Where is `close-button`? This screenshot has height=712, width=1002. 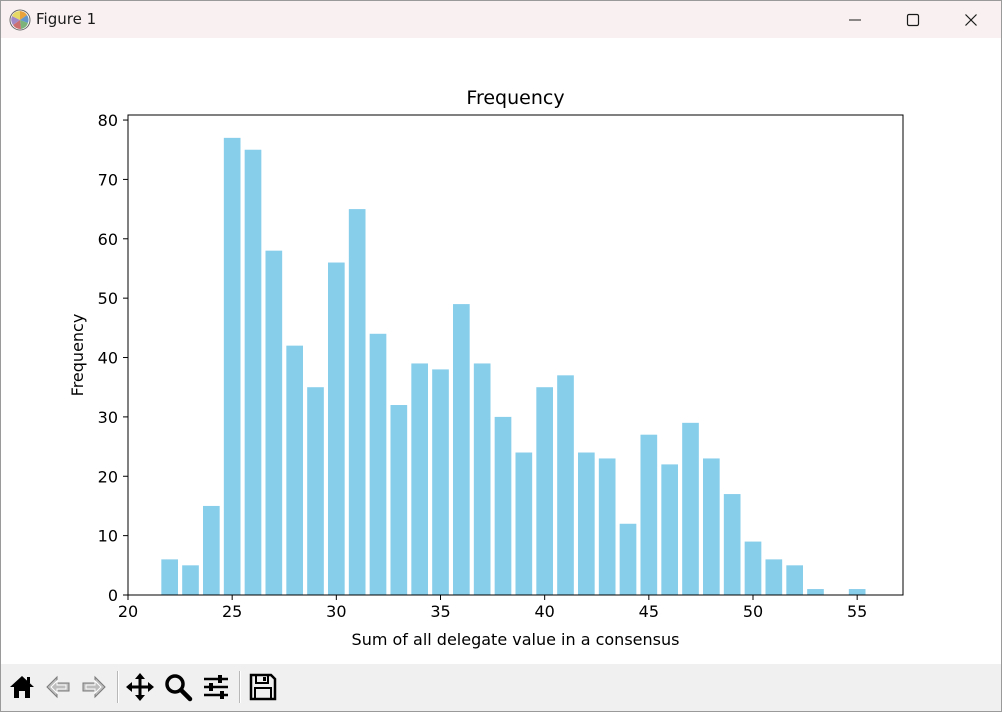 close-button is located at coordinates (971, 19).